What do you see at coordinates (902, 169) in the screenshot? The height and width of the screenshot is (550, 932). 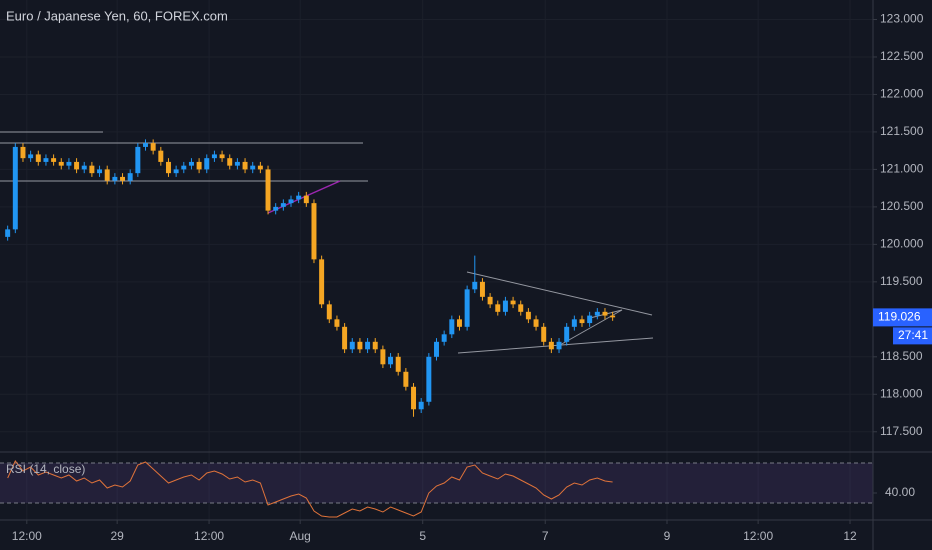 I see `y-tick-label: 121.000` at bounding box center [902, 169].